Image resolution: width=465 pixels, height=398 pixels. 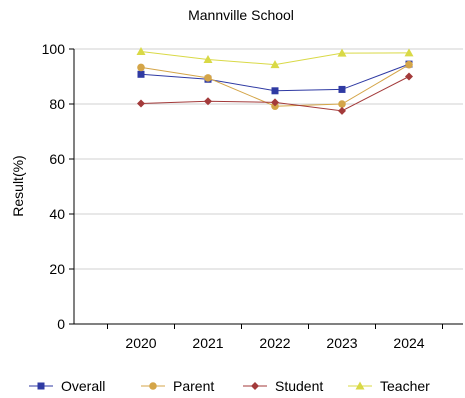 What do you see at coordinates (57, 269) in the screenshot?
I see `y-tick-label: 20` at bounding box center [57, 269].